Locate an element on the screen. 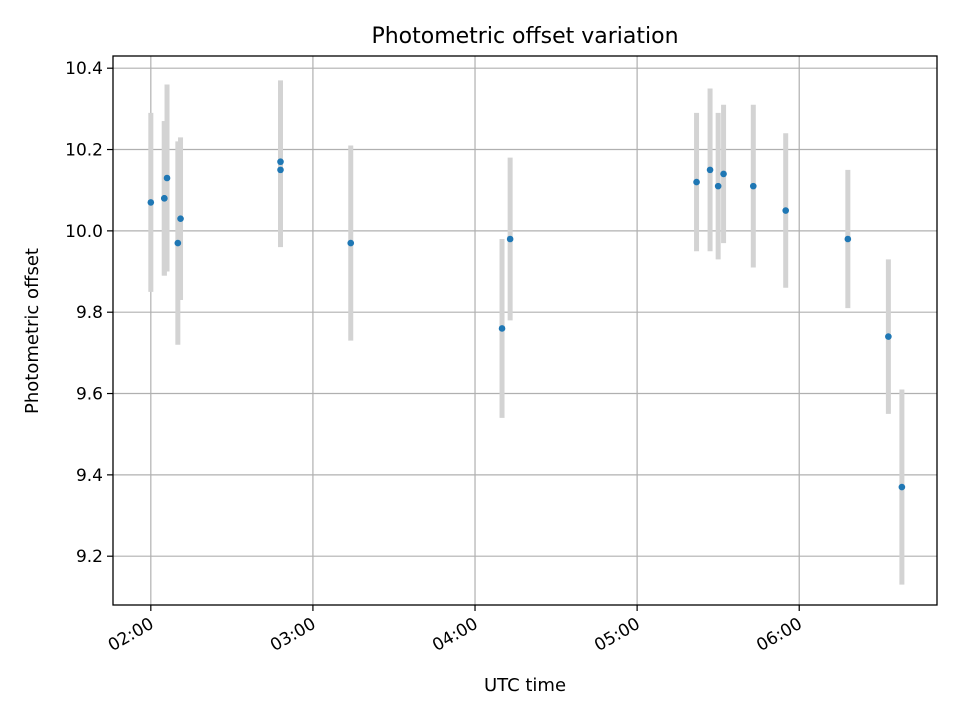 The image size is (960, 720). y-tick-label: 9.4 is located at coordinates (89, 476).